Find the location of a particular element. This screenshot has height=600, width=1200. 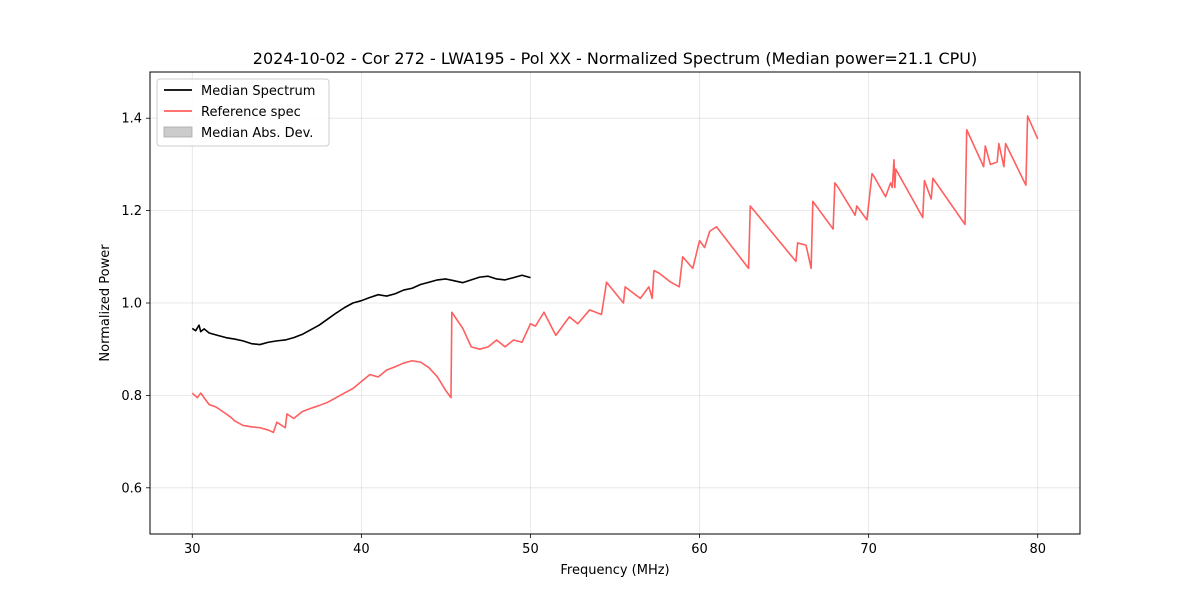

x-tick-label: 60 is located at coordinates (699, 549).